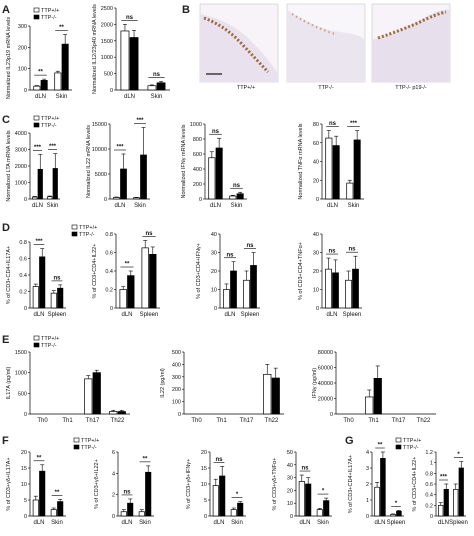  I want to click on x-category-label: Spleen, so click(149, 315).